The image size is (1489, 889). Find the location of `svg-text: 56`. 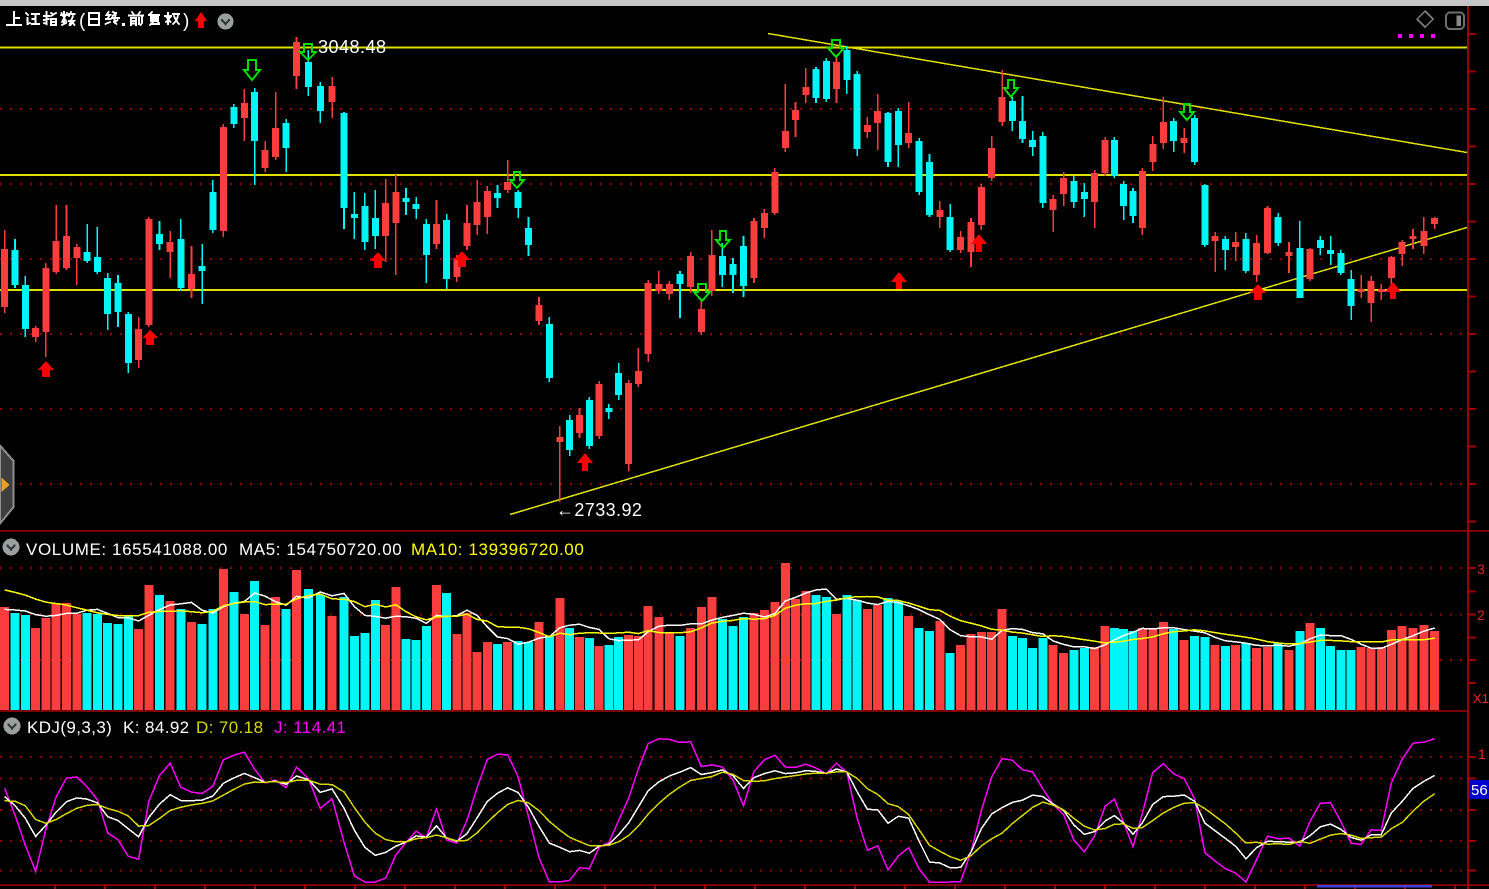

svg-text: 56 is located at coordinates (1479, 790).